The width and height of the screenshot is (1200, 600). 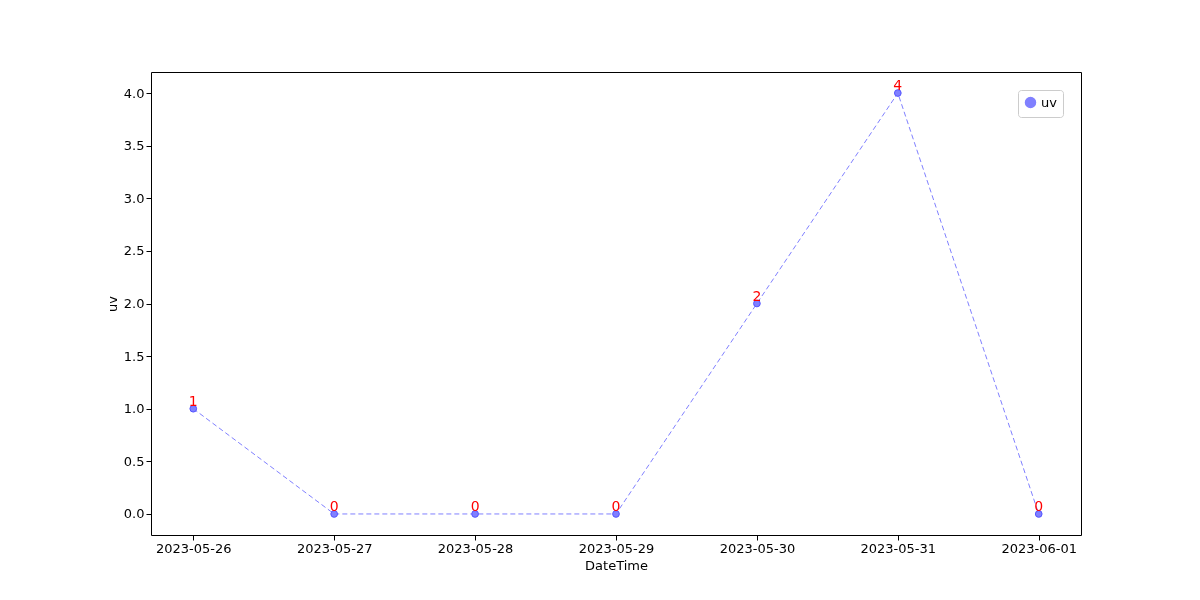 I want to click on y-tick-label: 2.5, so click(x=134, y=251).